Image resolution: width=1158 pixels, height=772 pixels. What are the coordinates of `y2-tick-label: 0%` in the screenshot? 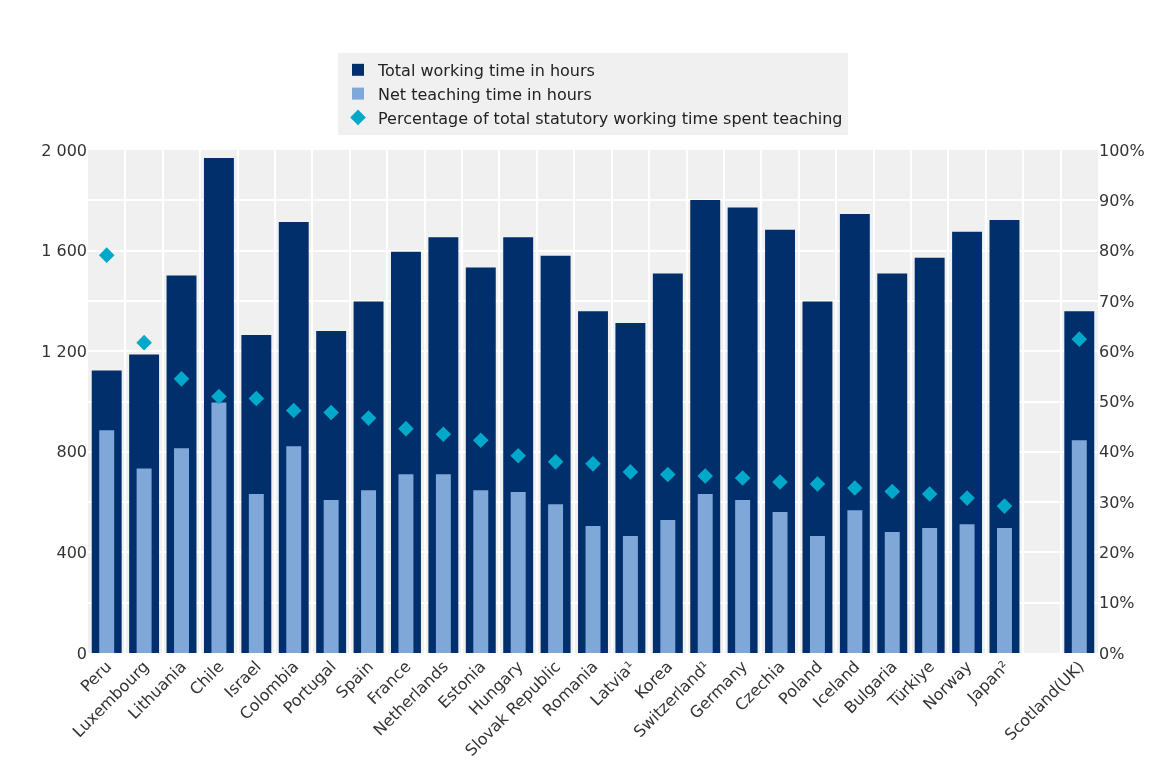 It's located at (1112, 653).